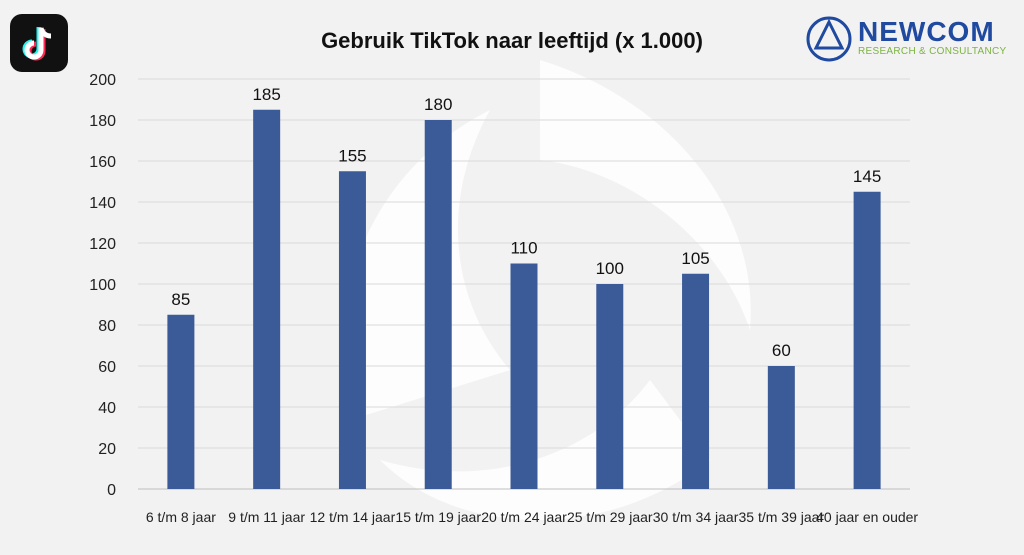 The image size is (1024, 555). I want to click on y-tick-label: 100, so click(102, 285).